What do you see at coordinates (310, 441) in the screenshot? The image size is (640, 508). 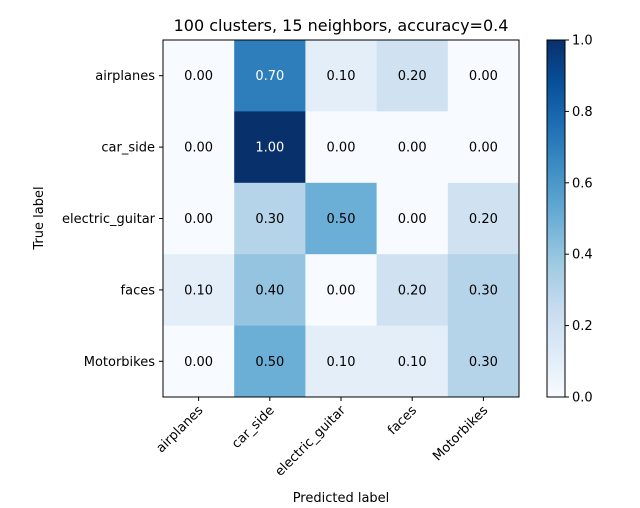 I see `x-tick-label: electric_guitar` at bounding box center [310, 441].